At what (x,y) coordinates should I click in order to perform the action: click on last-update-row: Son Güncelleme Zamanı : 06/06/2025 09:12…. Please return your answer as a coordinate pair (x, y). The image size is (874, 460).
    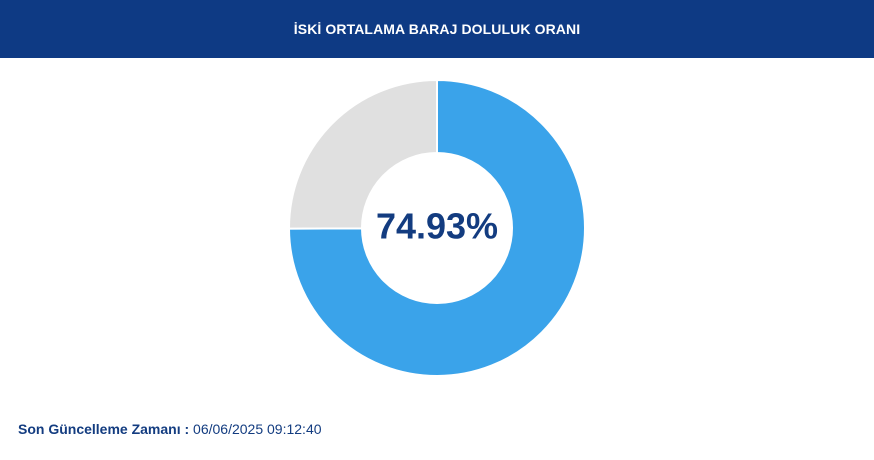
    Looking at the image, I should click on (170, 429).